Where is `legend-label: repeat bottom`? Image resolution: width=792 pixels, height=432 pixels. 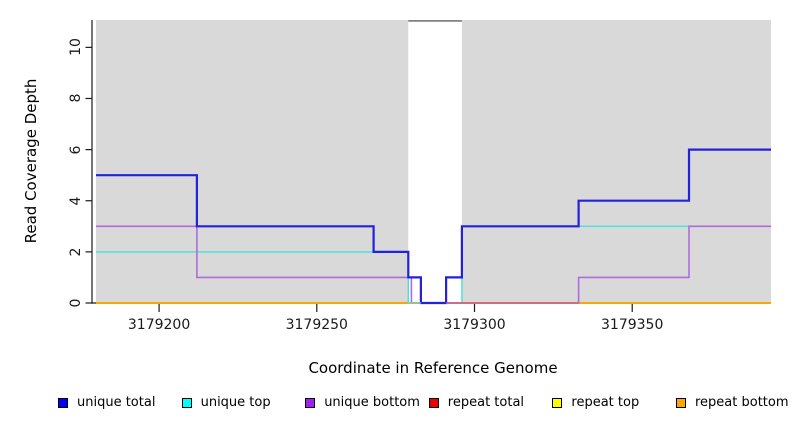 legend-label: repeat bottom is located at coordinates (742, 402).